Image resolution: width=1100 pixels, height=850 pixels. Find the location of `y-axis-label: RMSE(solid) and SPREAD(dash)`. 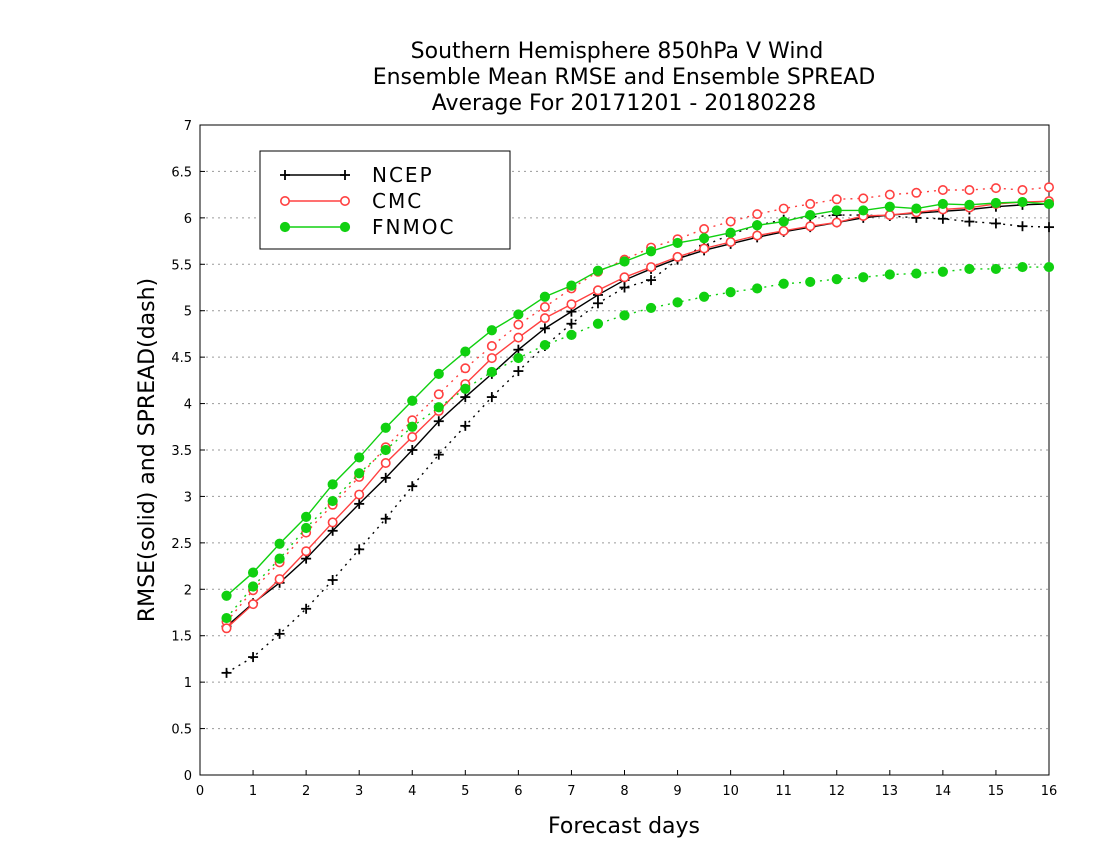

y-axis-label: RMSE(solid) and SPREAD(dash) is located at coordinates (147, 450).